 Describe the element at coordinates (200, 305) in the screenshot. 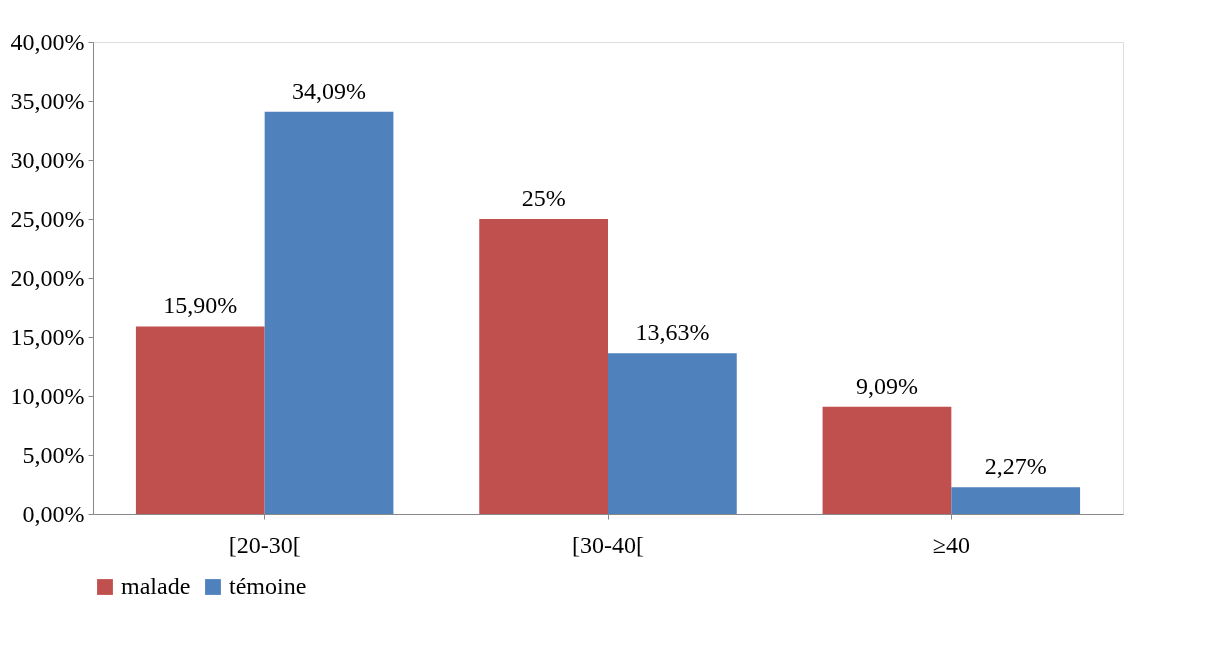

I see `data-label: 15,90%` at that location.